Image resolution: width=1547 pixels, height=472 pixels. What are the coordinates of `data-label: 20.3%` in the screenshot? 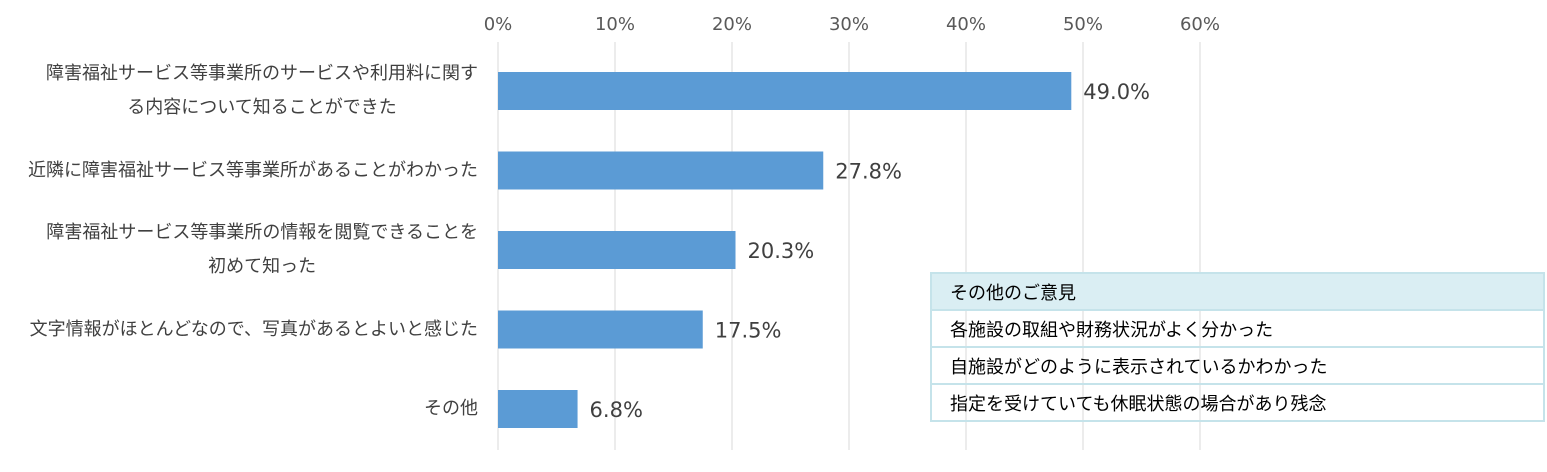 It's located at (781, 251).